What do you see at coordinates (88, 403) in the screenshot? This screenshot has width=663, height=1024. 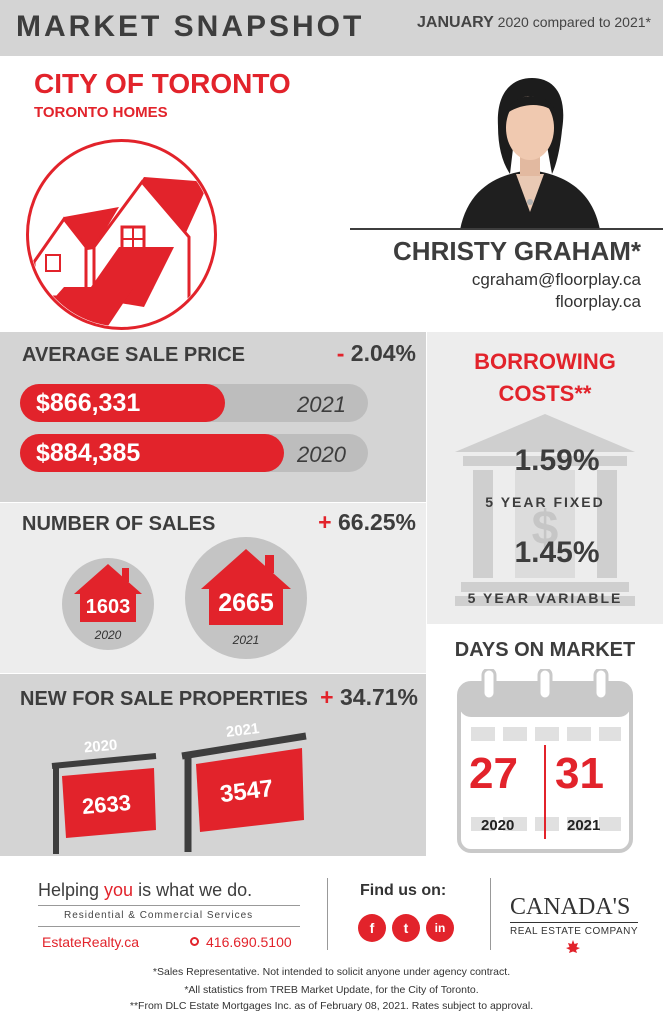 I see `price-value: $866,331` at bounding box center [88, 403].